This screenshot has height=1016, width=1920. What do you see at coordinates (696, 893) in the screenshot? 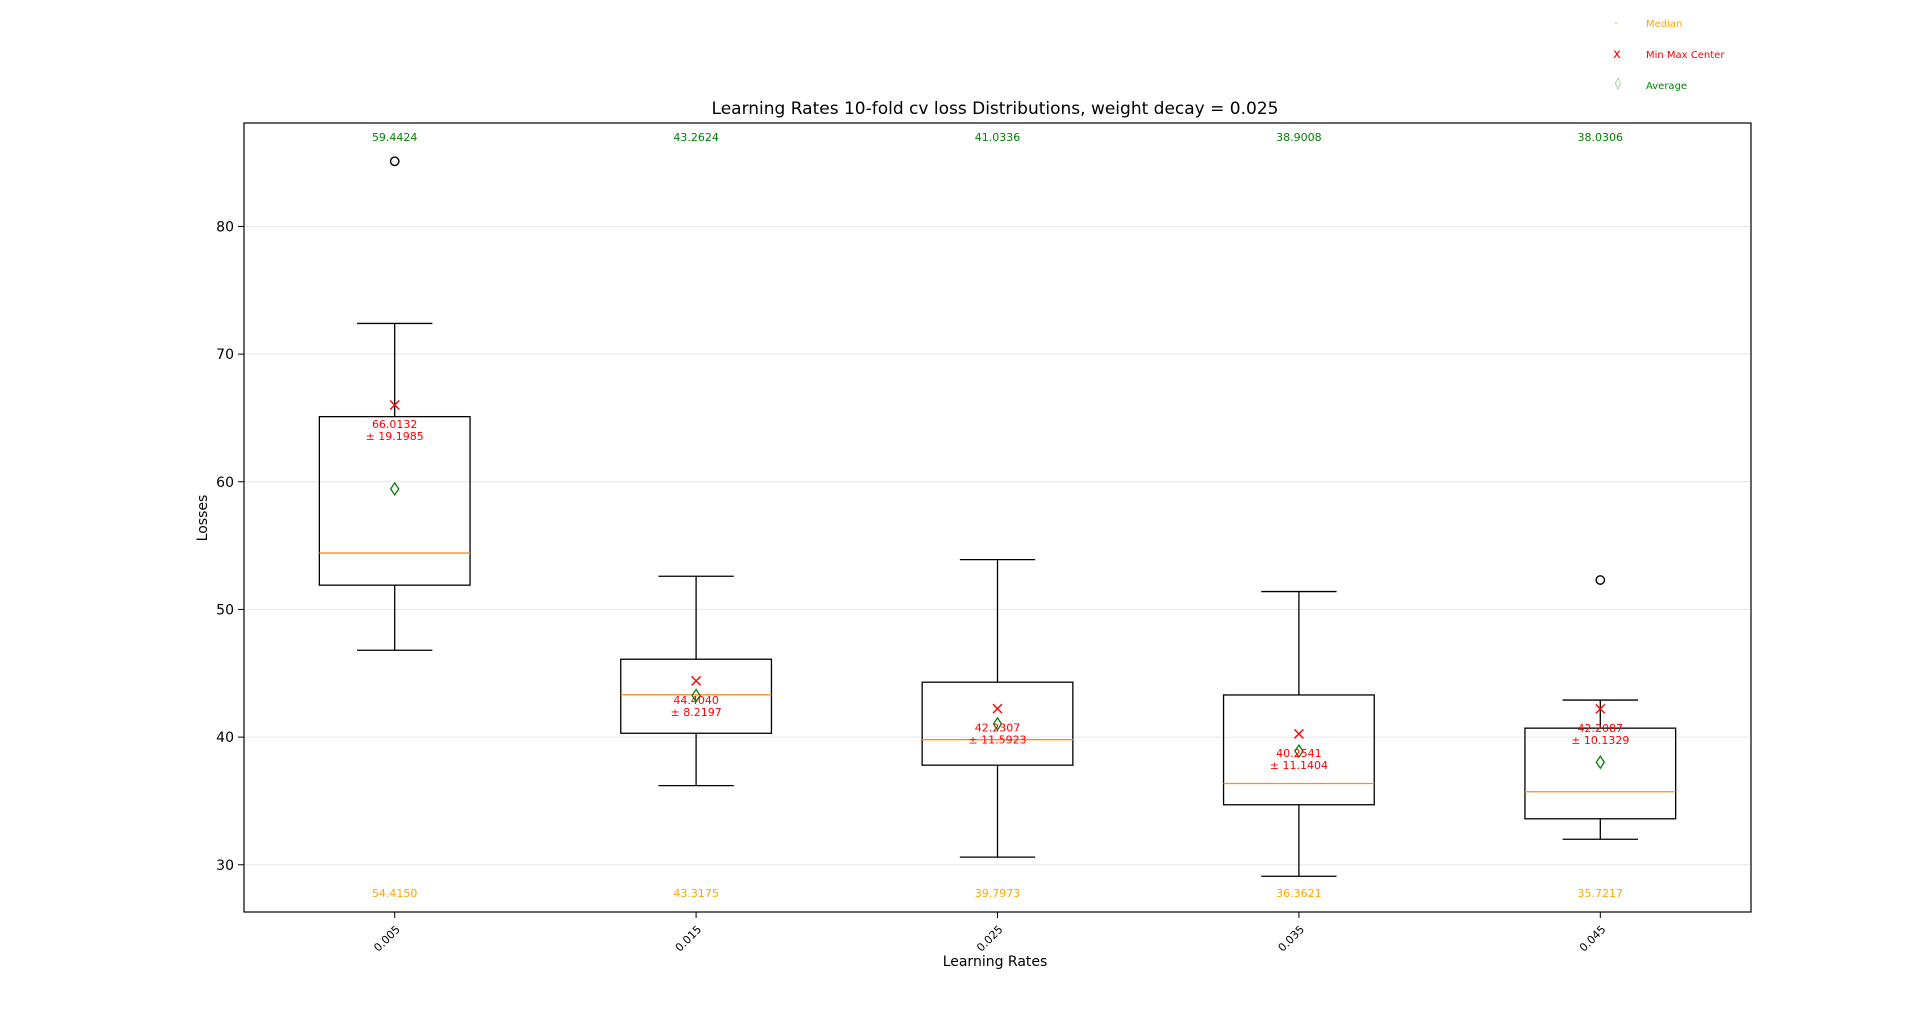
I see `median-value-label: 43.3175` at bounding box center [696, 893].